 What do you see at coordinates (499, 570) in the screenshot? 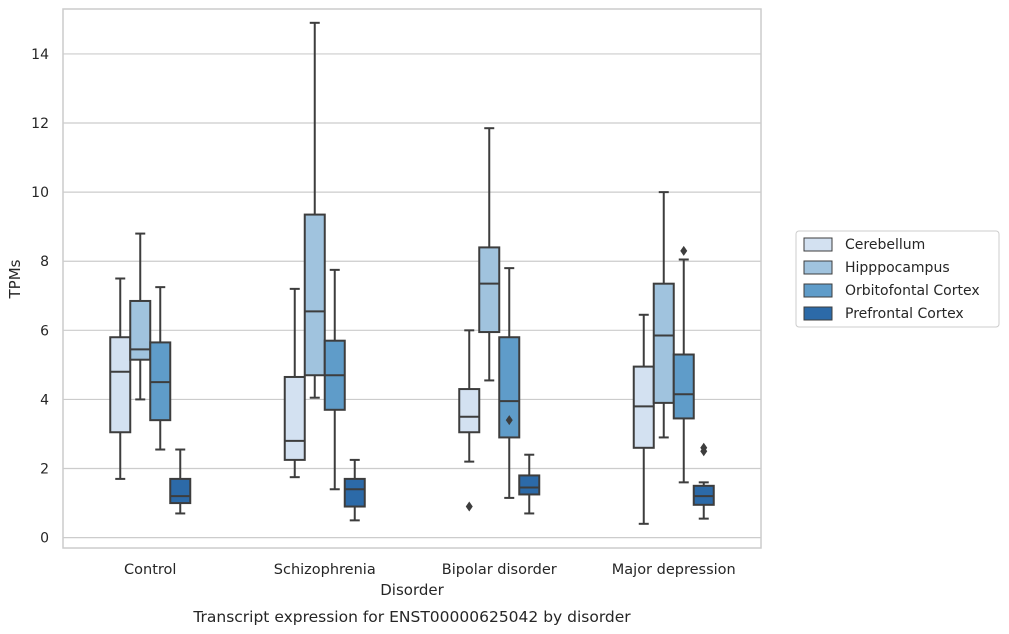
I see `x-tick-label: Bipolar disorder` at bounding box center [499, 570].